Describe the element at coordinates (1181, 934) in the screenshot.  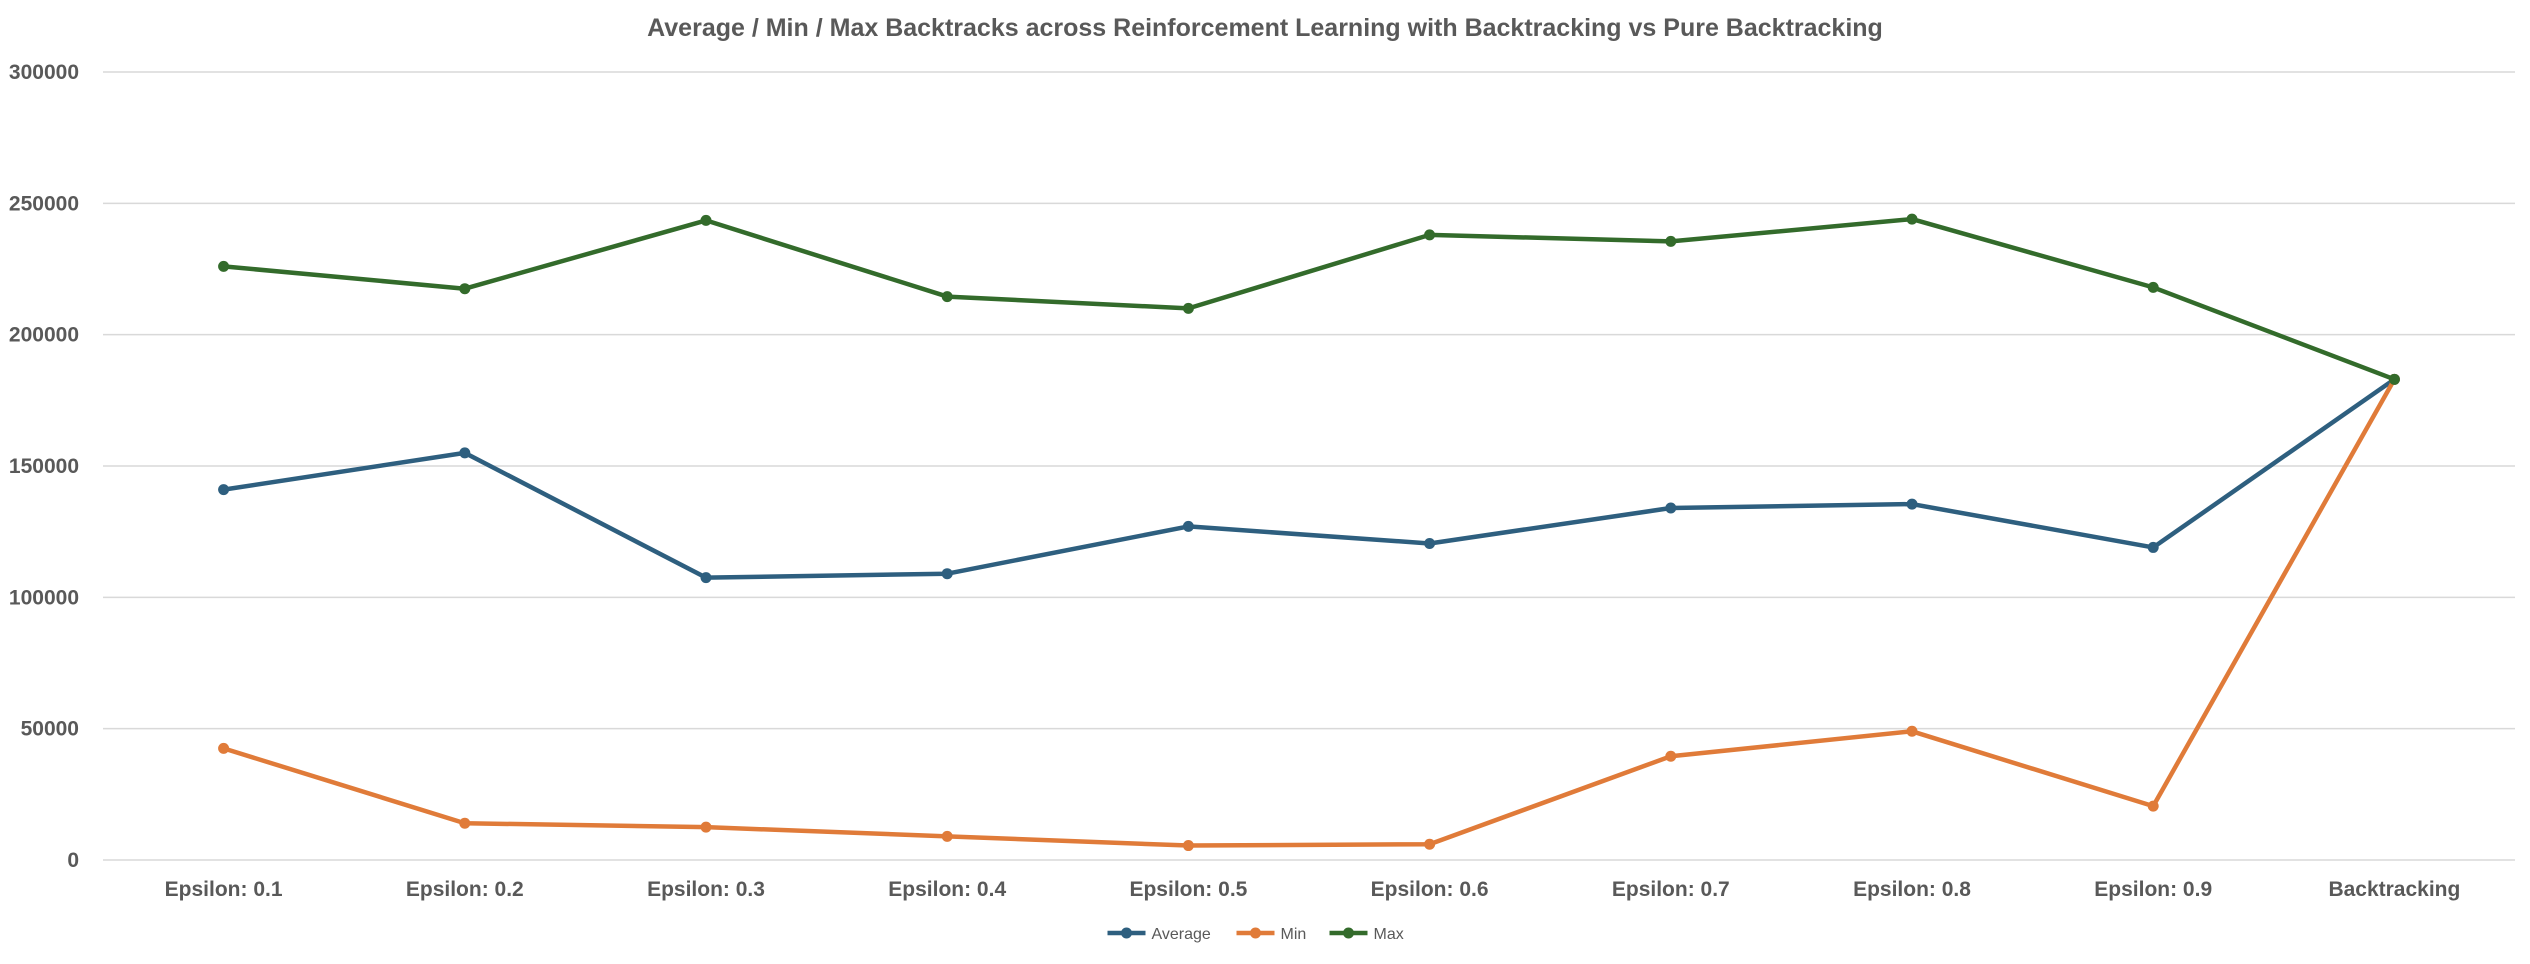
I see `legend-label: Average` at that location.